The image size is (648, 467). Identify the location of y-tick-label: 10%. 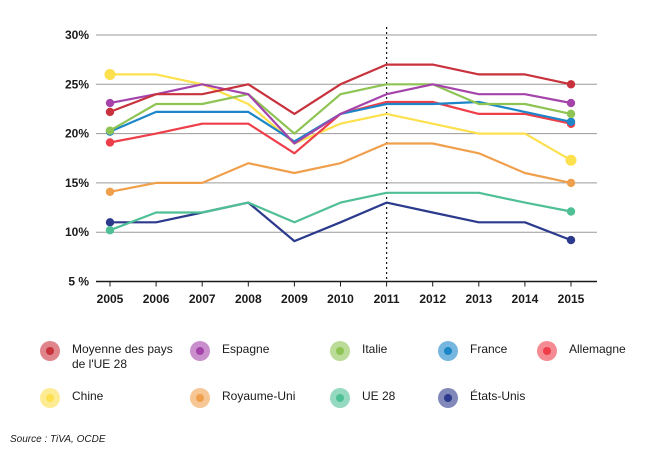
(77, 232).